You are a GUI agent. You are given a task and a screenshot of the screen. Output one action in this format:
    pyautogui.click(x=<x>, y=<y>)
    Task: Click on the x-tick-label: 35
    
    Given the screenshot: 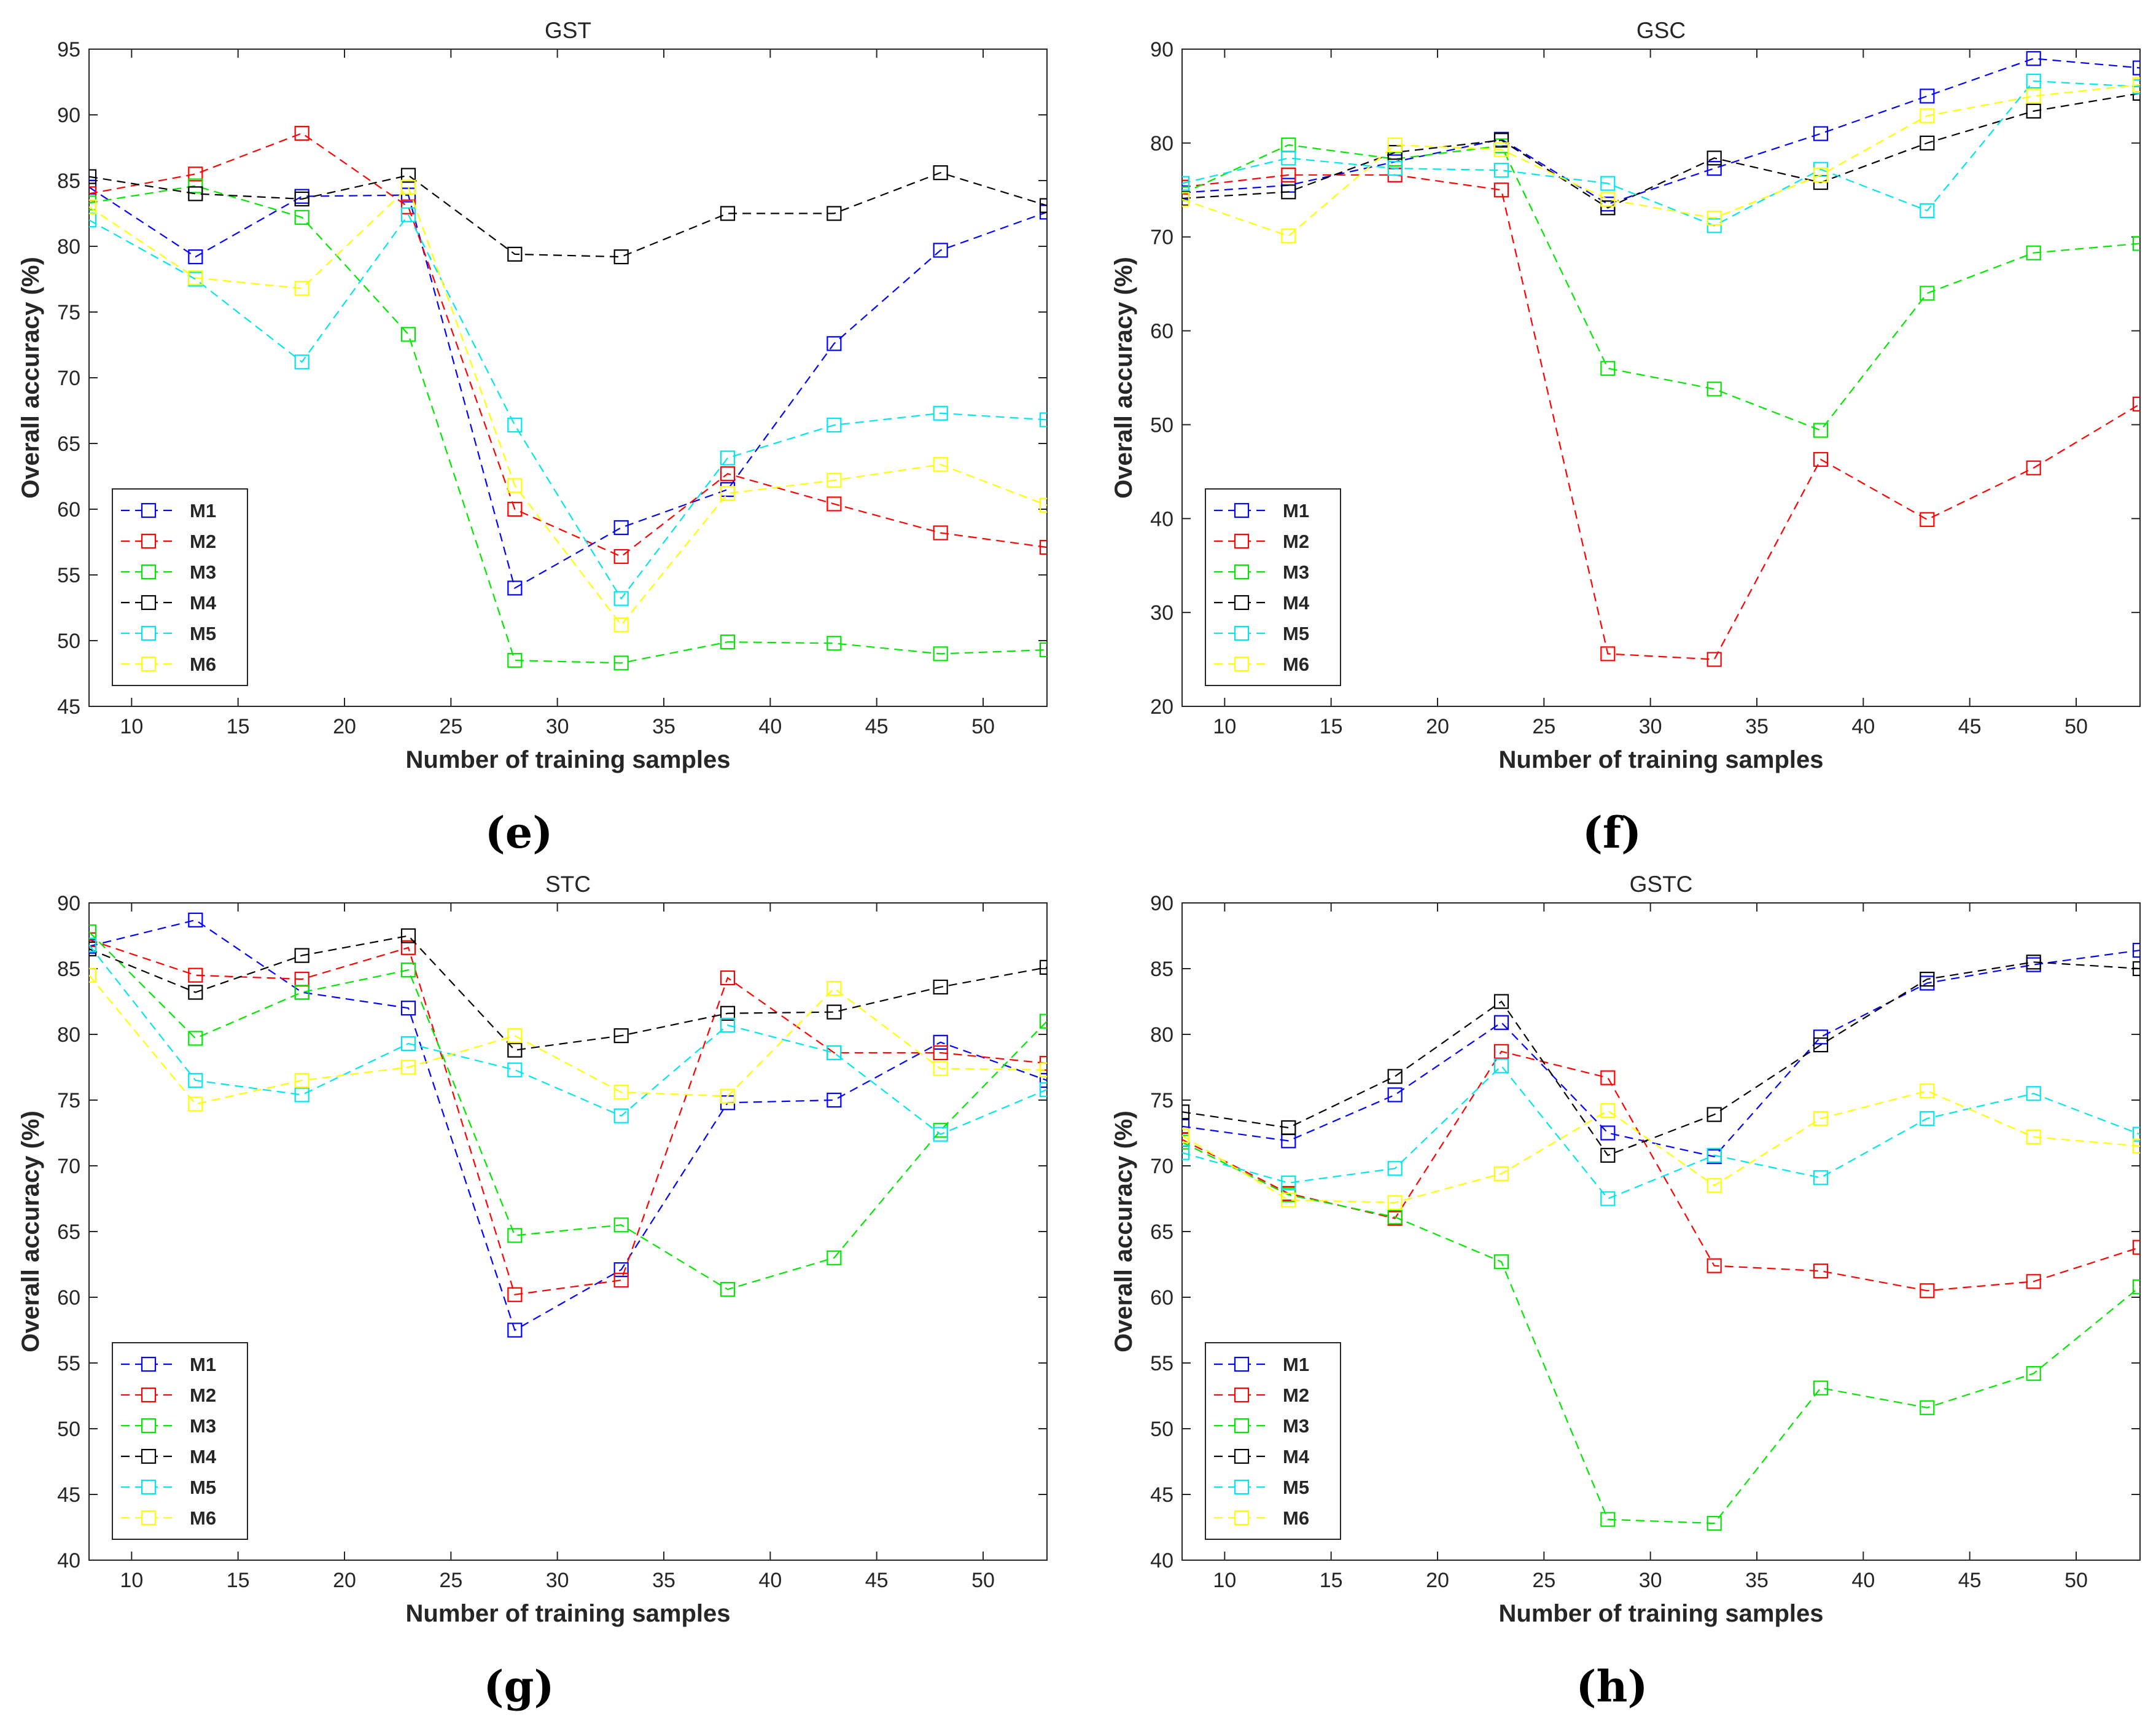 What is the action you would take?
    pyautogui.click(x=1757, y=1581)
    